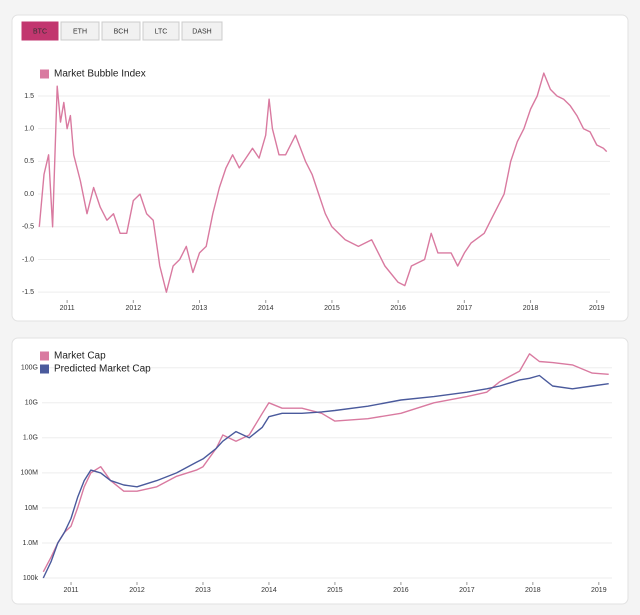  Describe the element at coordinates (102, 369) in the screenshot. I see `legend-label: Predicted Market Cap` at that location.